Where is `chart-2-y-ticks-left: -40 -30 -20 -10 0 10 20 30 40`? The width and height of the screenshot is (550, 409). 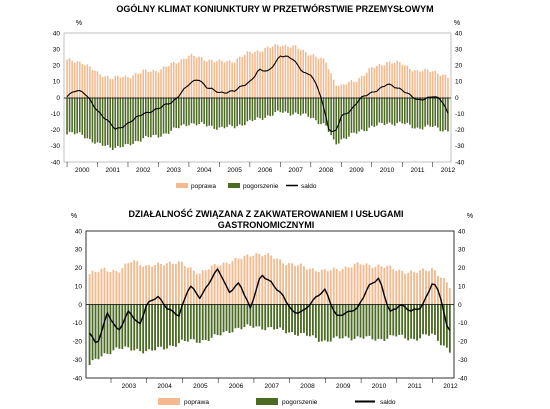 chart-2-y-ticks-left: -40 -30 -20 -10 0 10 20 30 40 is located at coordinates (78, 305).